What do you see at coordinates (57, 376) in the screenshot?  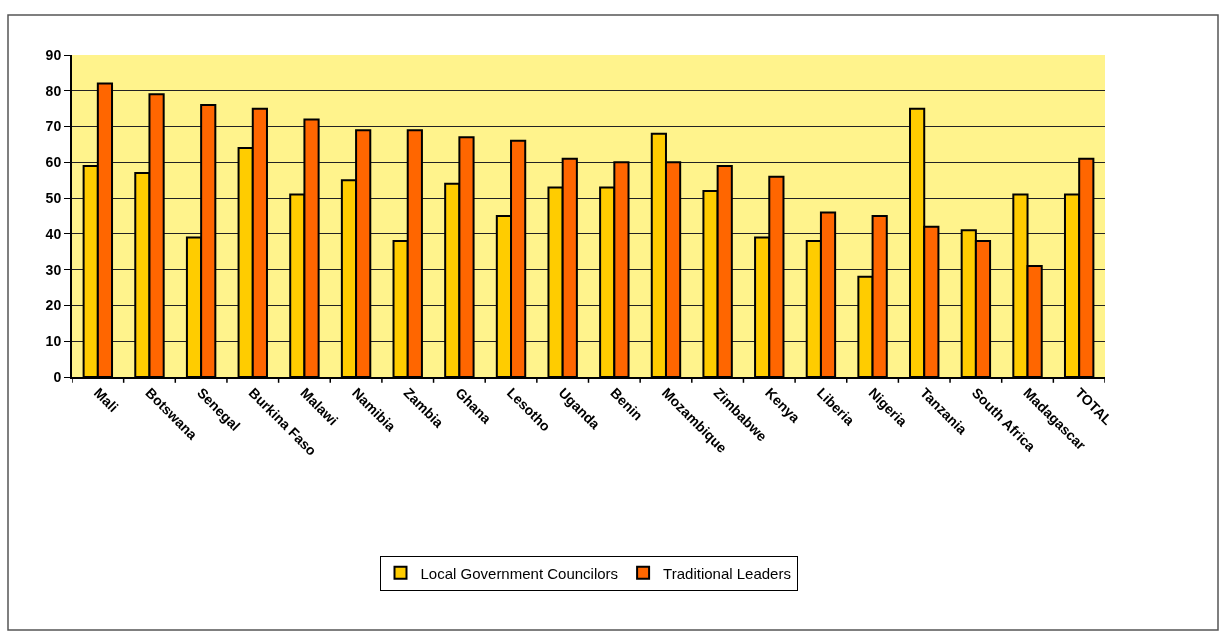 I see `y-tick-label: 0` at bounding box center [57, 376].